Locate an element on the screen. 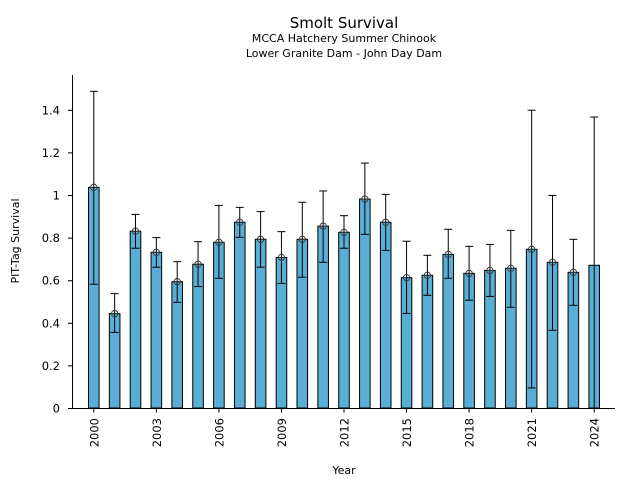  y-tick-label-1: 0.2 is located at coordinates (51, 366).